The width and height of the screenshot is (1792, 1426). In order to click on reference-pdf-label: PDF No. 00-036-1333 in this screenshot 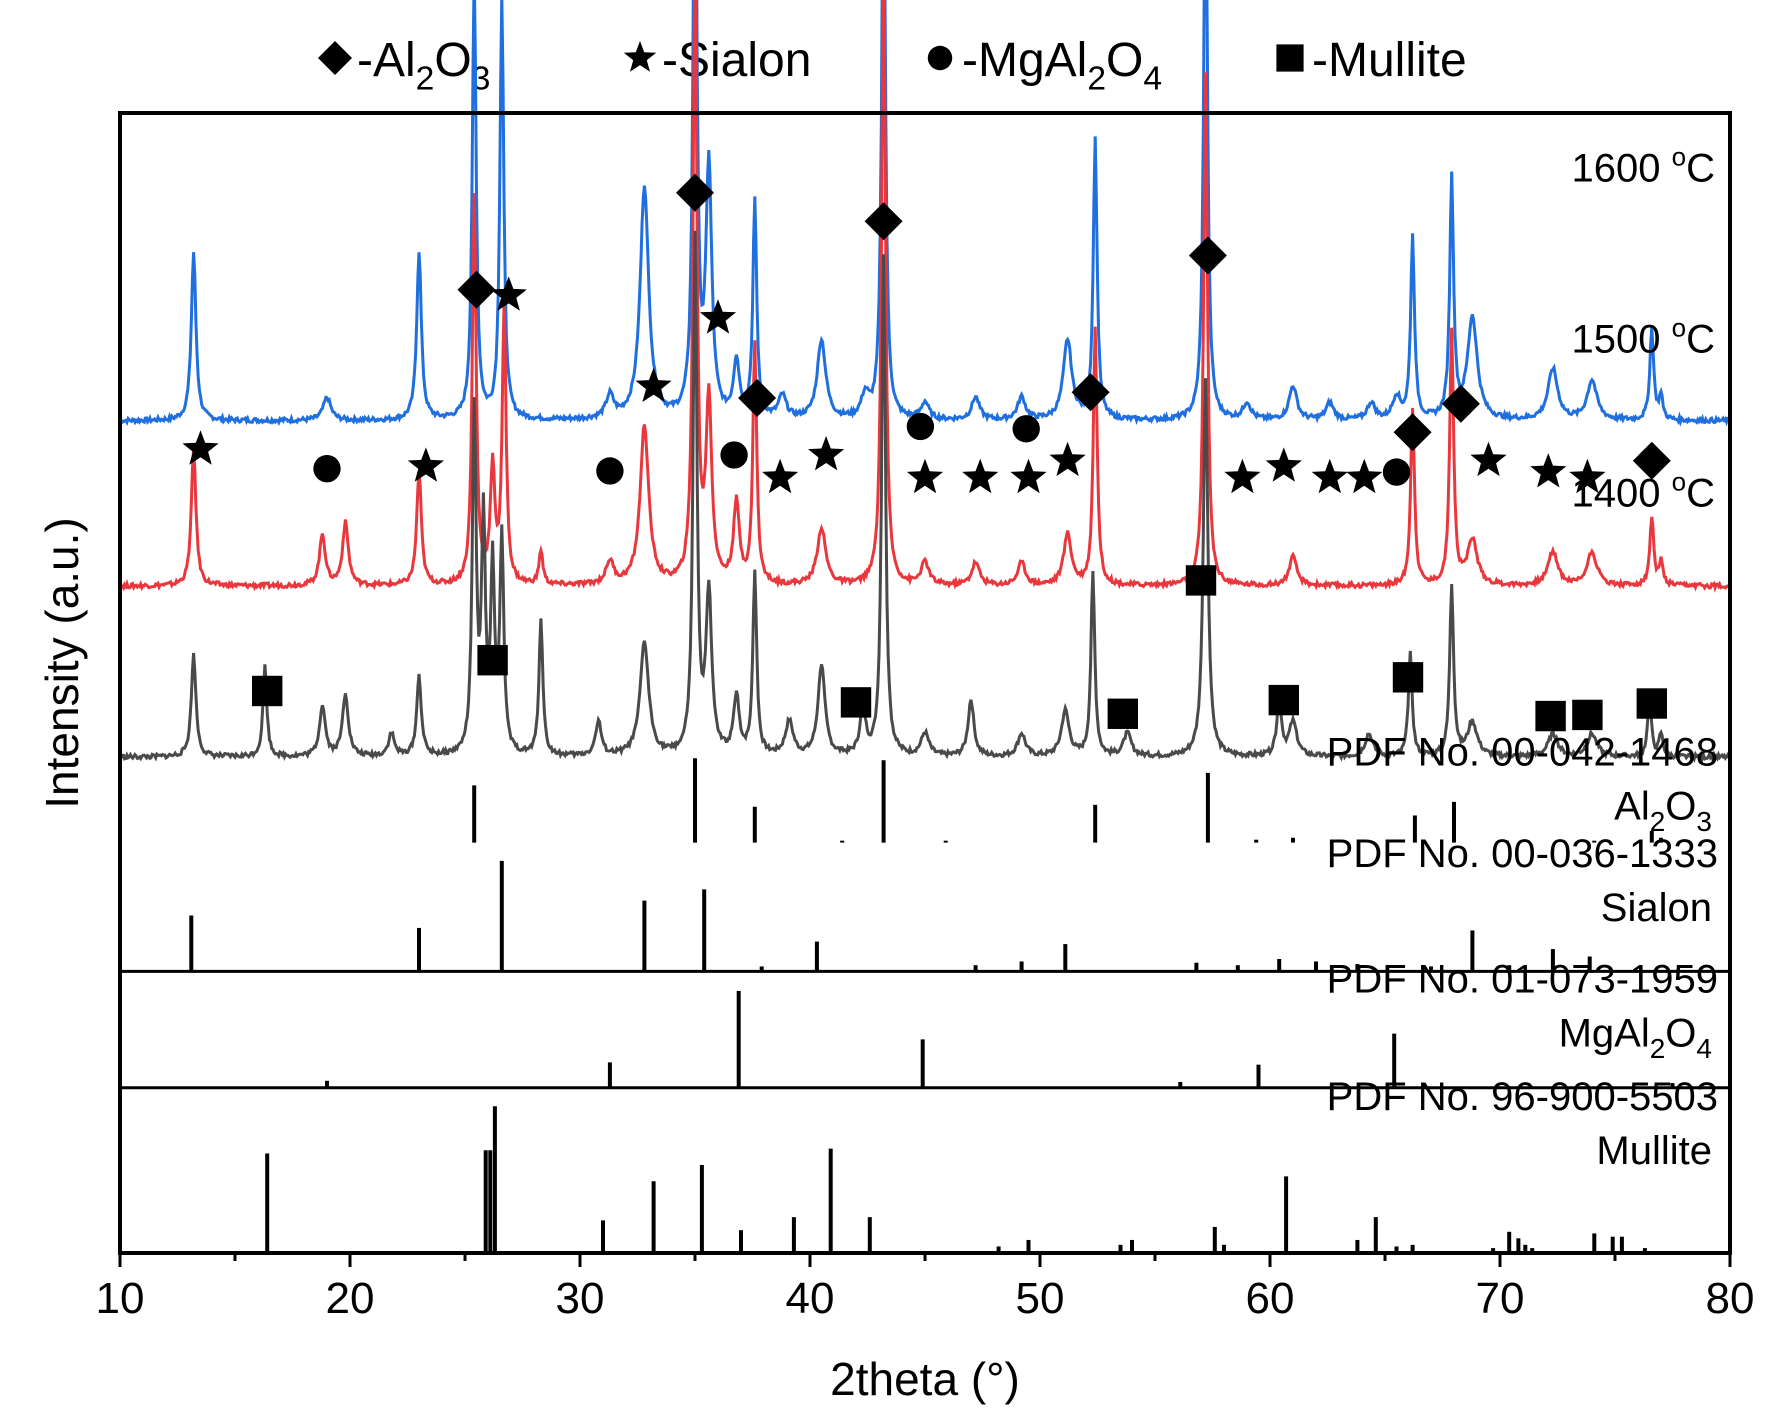, I will do `click(1522, 854)`.